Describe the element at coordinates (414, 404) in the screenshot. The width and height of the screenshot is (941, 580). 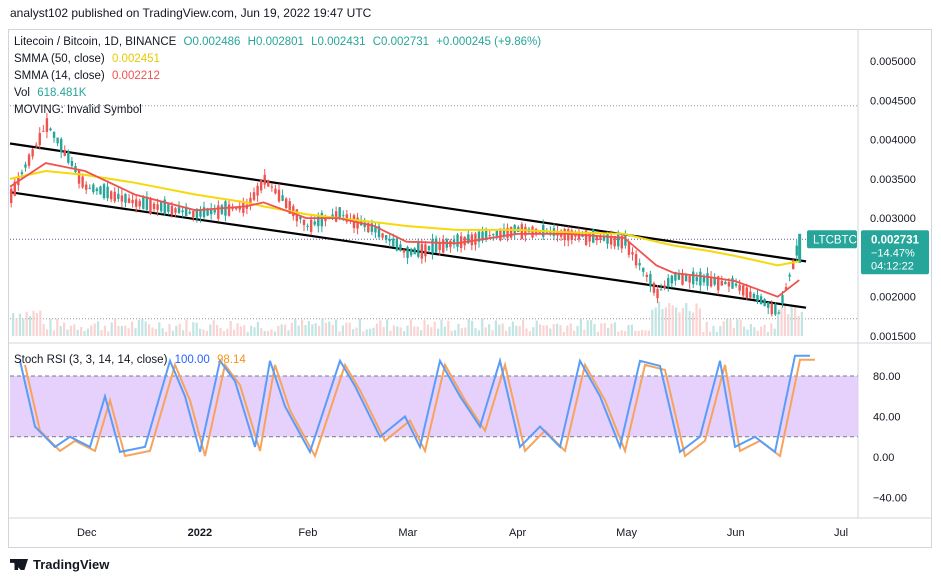
I see `stoch-k-line` at that location.